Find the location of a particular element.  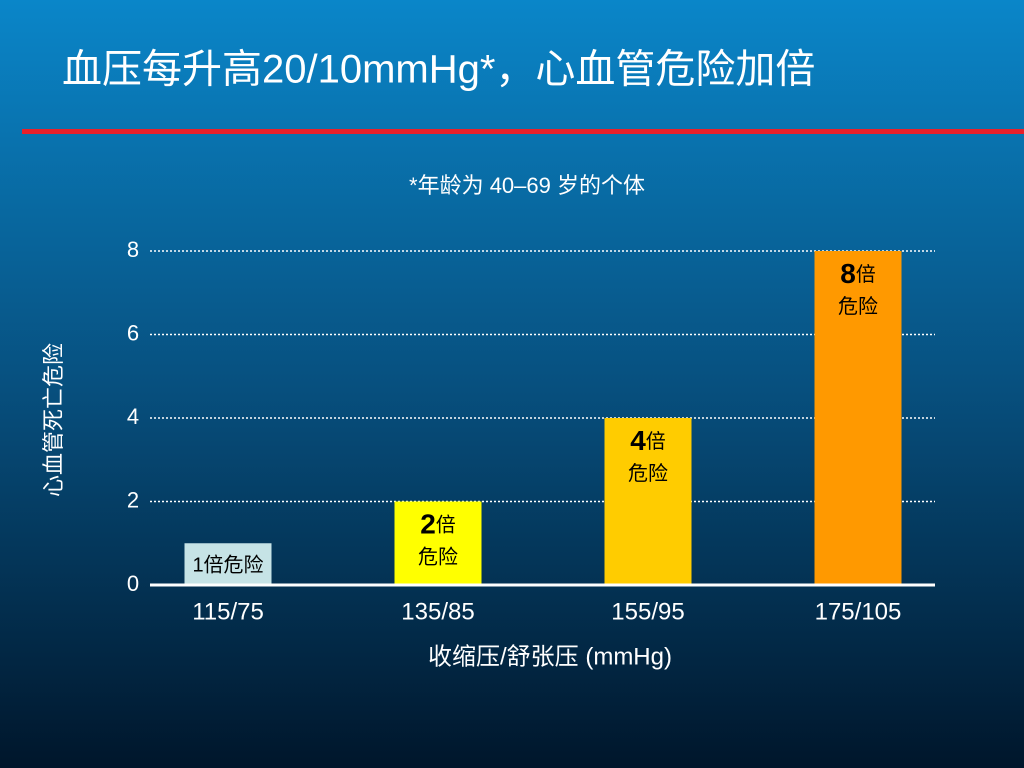

value-label: 1倍危险 is located at coordinates (227, 564).